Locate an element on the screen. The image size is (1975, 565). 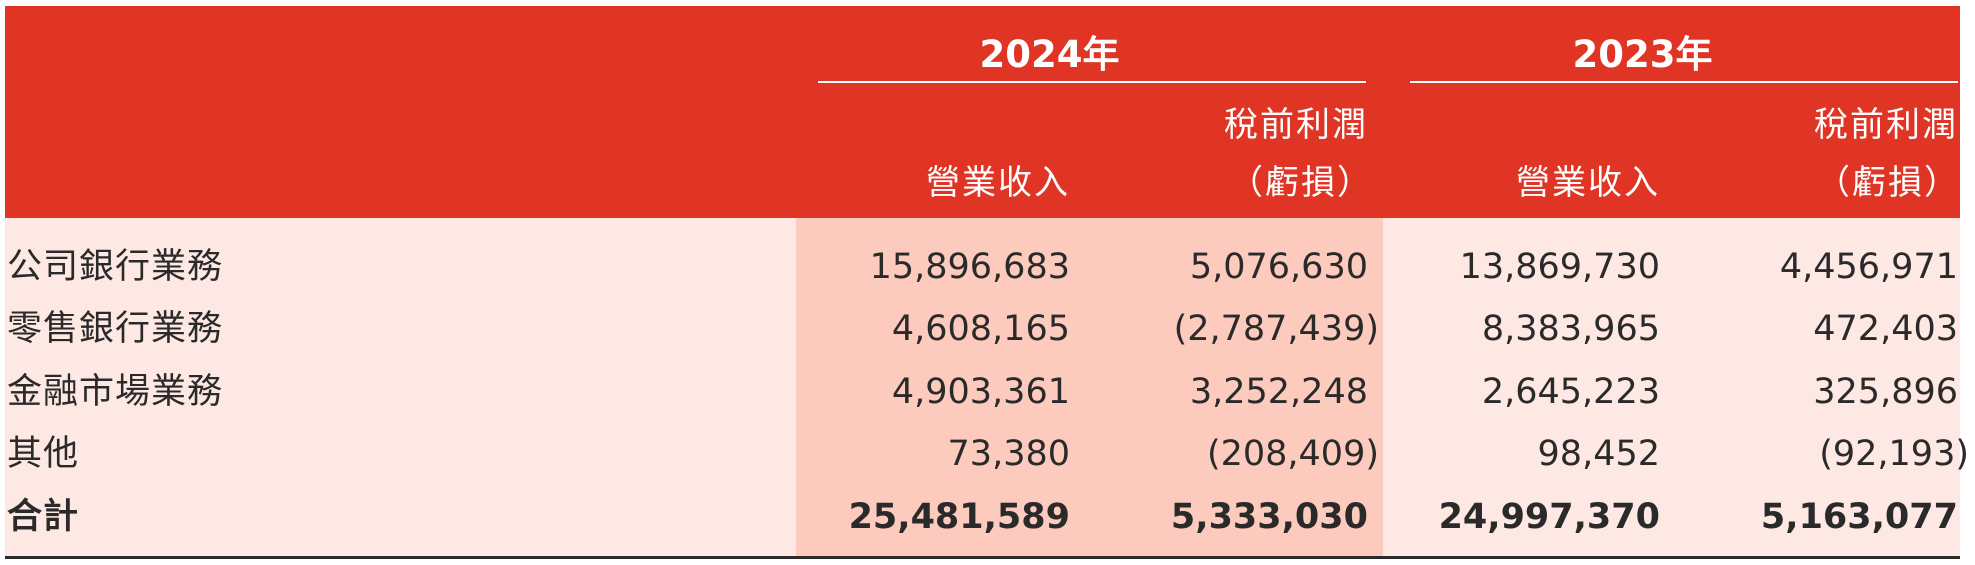
year-2023-heading: 2023年 is located at coordinates (1642, 54).